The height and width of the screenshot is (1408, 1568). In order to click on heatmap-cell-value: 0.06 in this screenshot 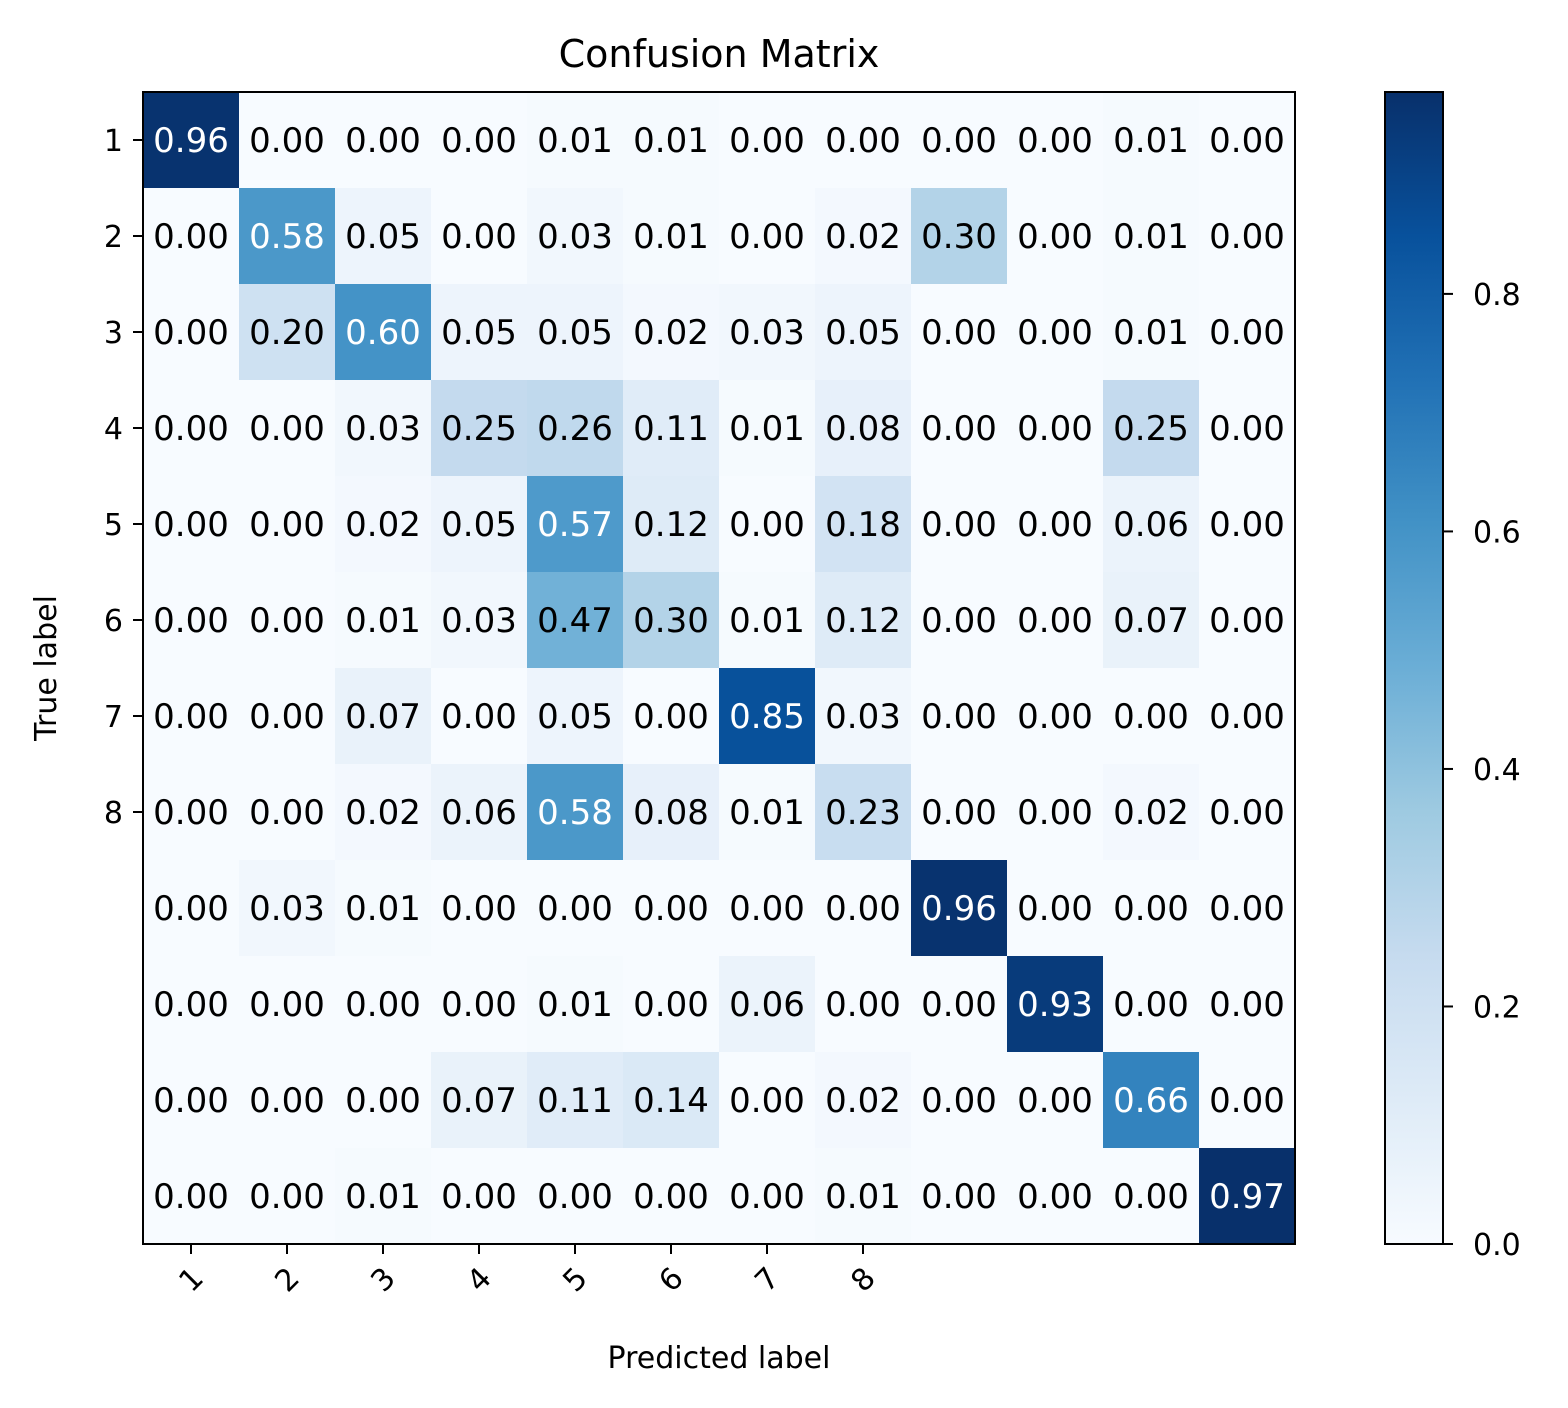, I will do `click(1151, 525)`.